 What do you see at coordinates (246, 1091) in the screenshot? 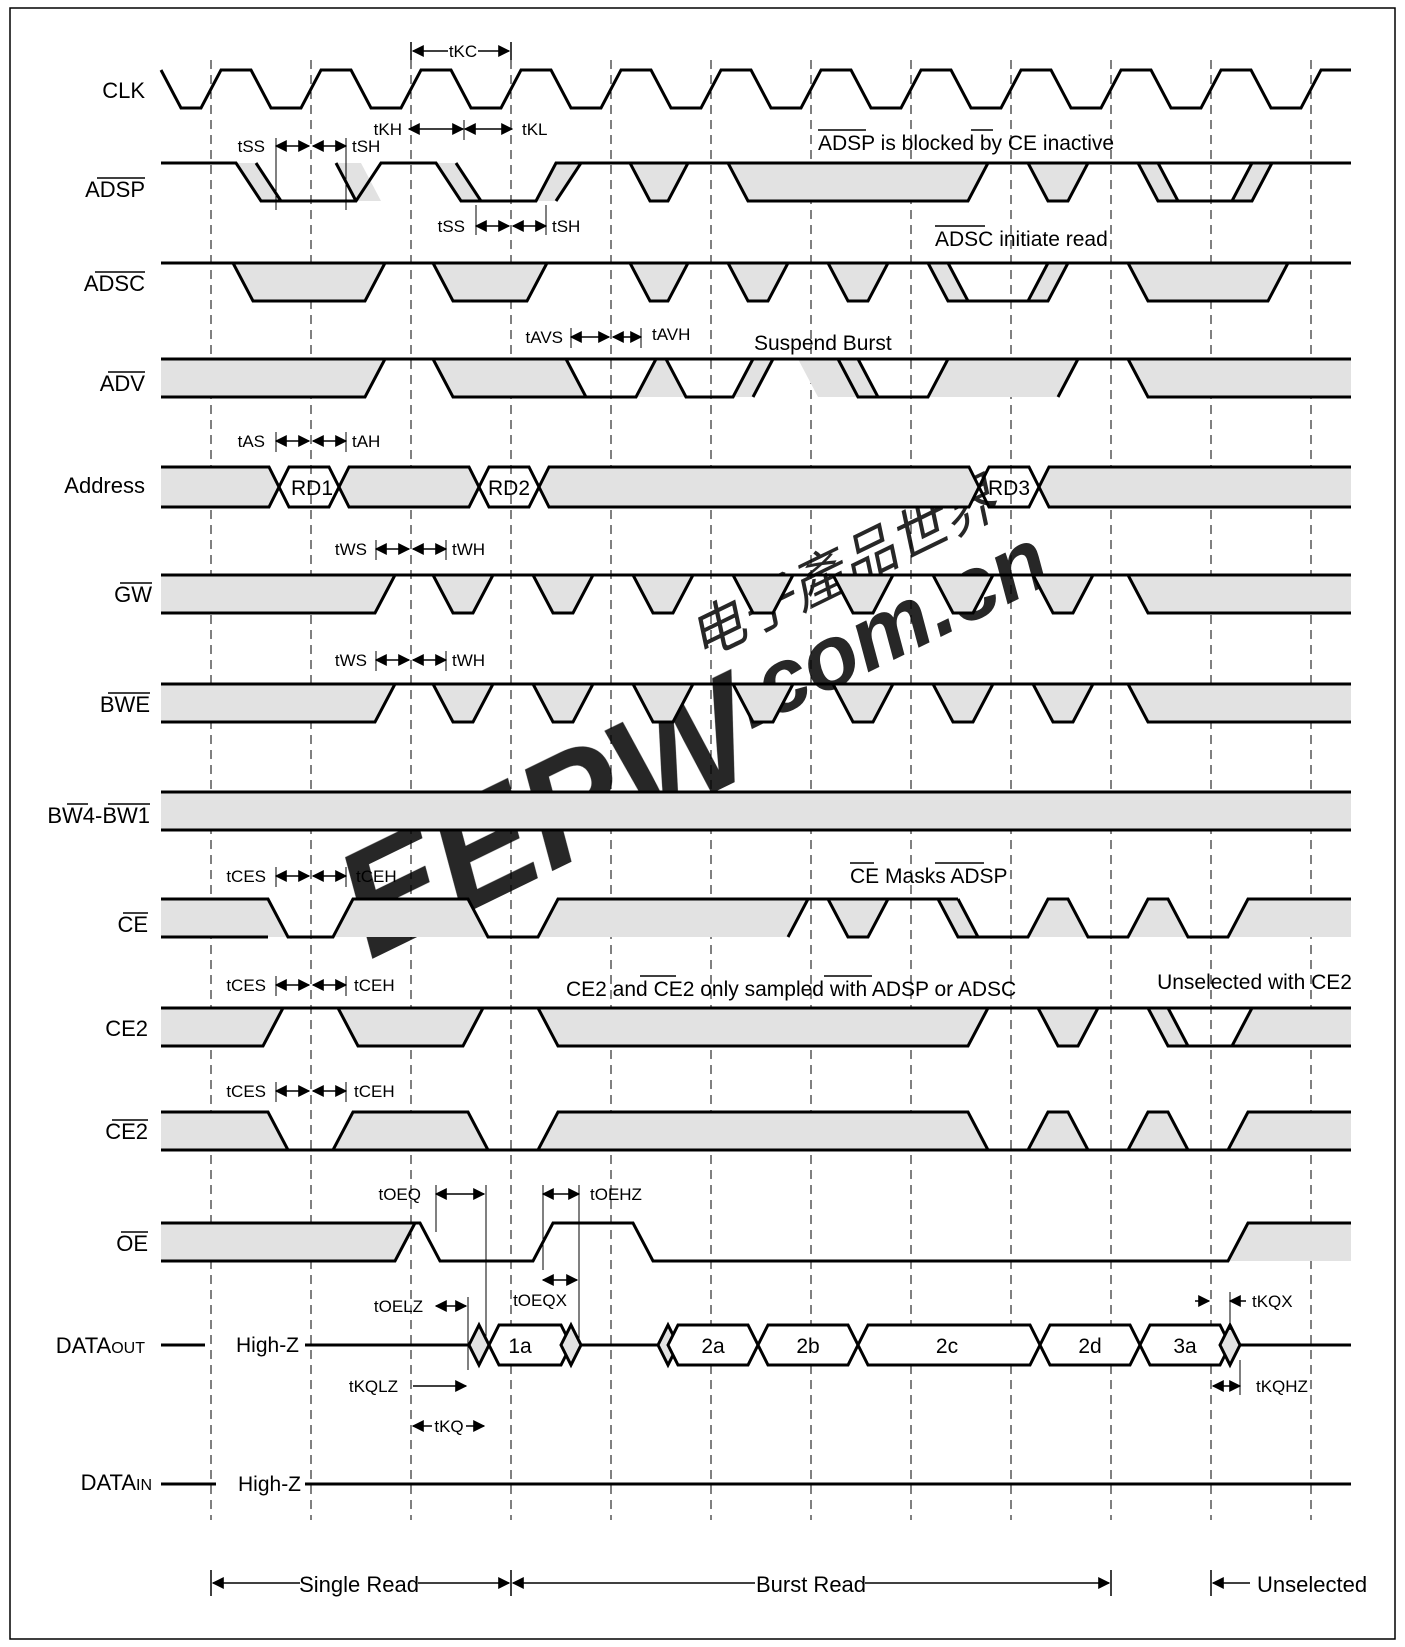
I see `label-tces-3: tCES` at bounding box center [246, 1091].